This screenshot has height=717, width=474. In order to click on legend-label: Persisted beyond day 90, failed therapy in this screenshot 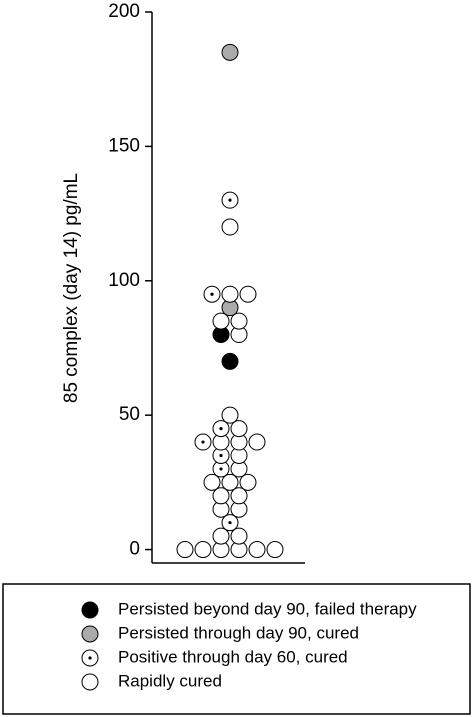, I will do `click(267, 608)`.